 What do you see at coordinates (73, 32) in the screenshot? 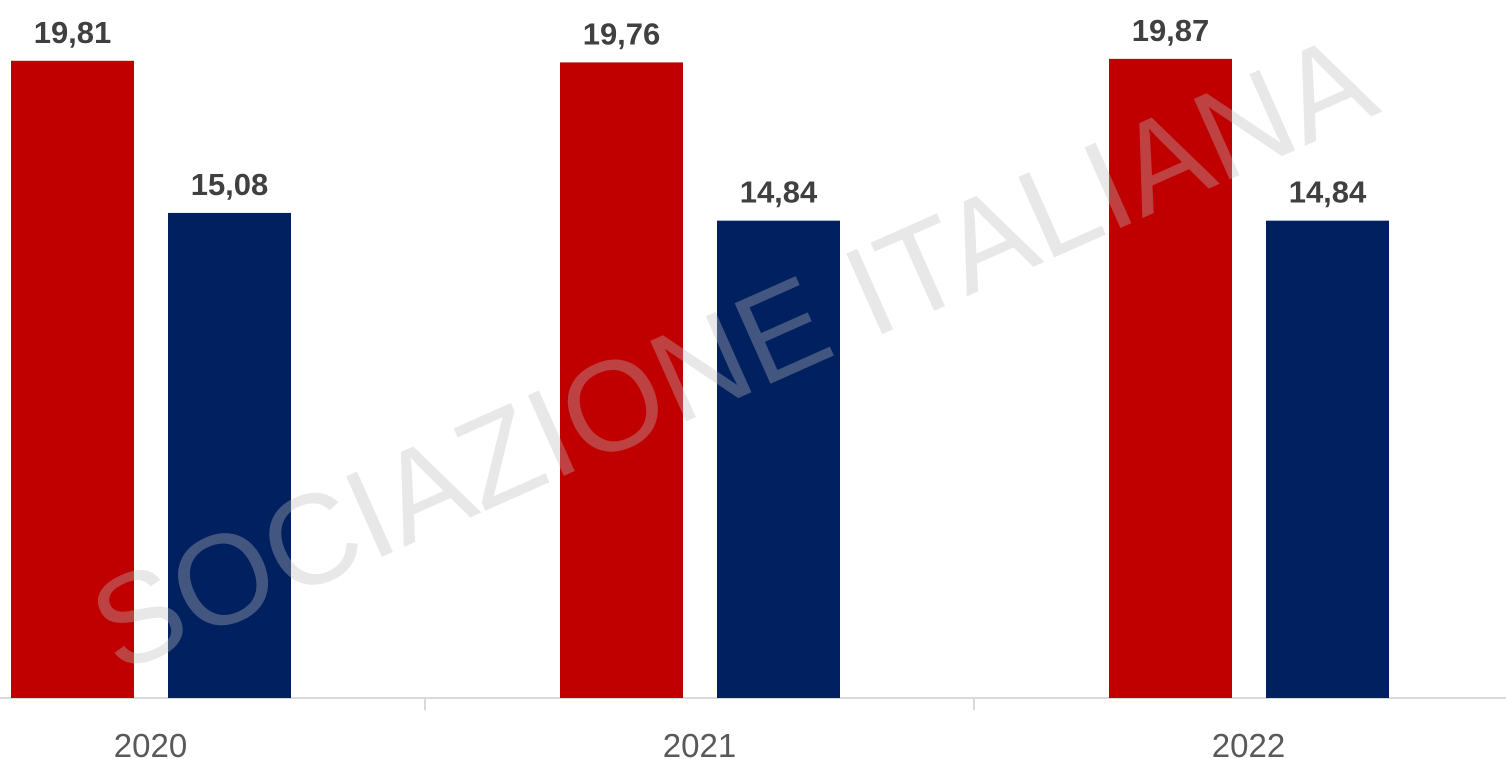
I see `data-label: 19,81` at bounding box center [73, 32].